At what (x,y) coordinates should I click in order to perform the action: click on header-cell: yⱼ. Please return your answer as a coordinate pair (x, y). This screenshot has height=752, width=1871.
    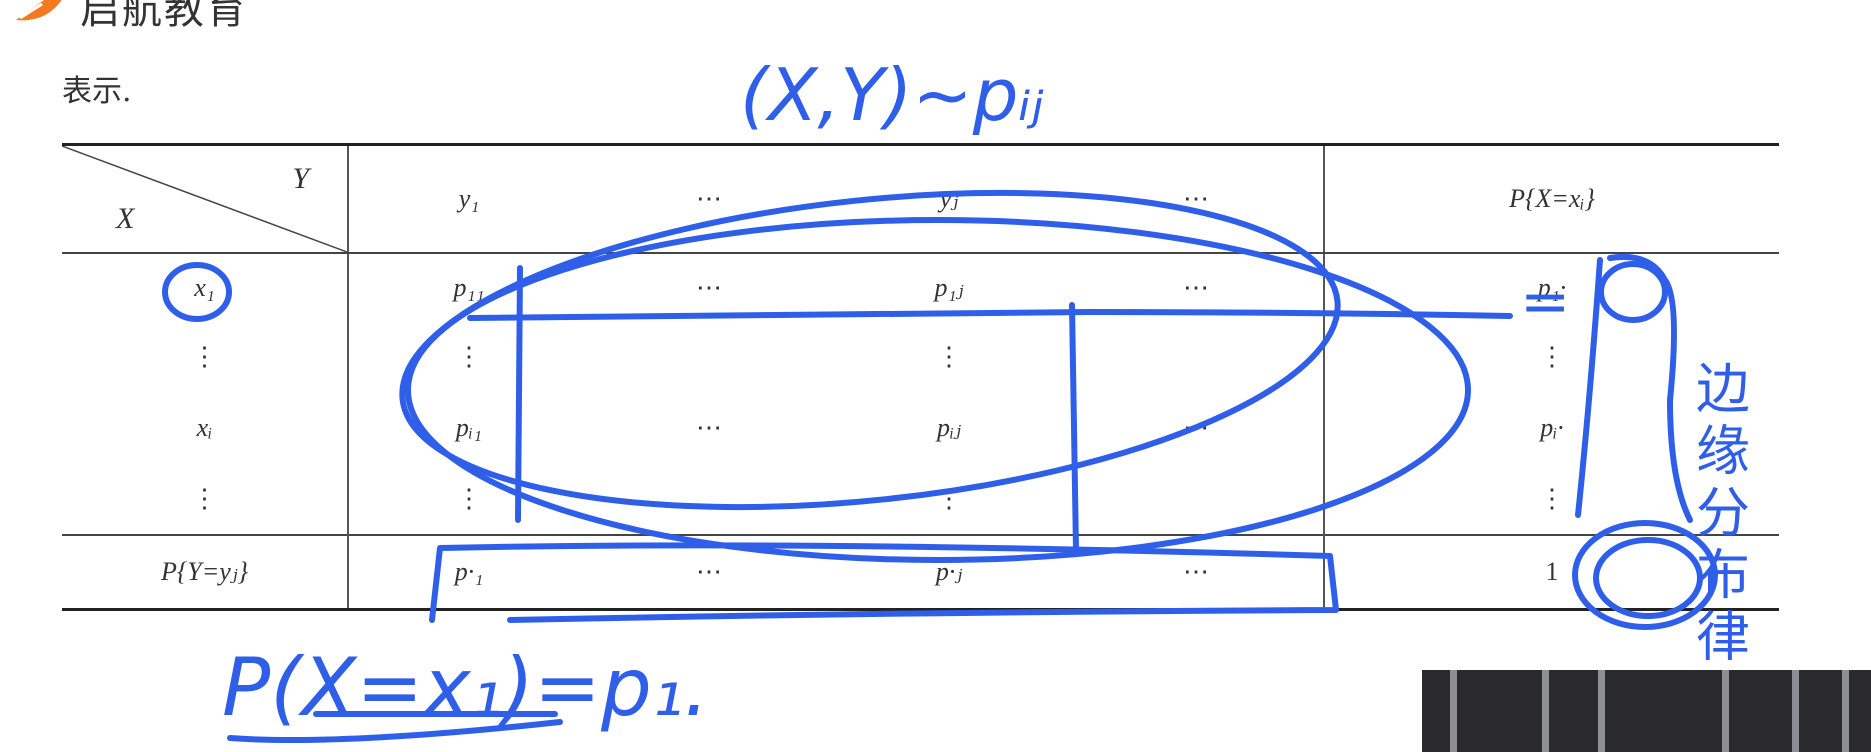
    Looking at the image, I should click on (949, 198).